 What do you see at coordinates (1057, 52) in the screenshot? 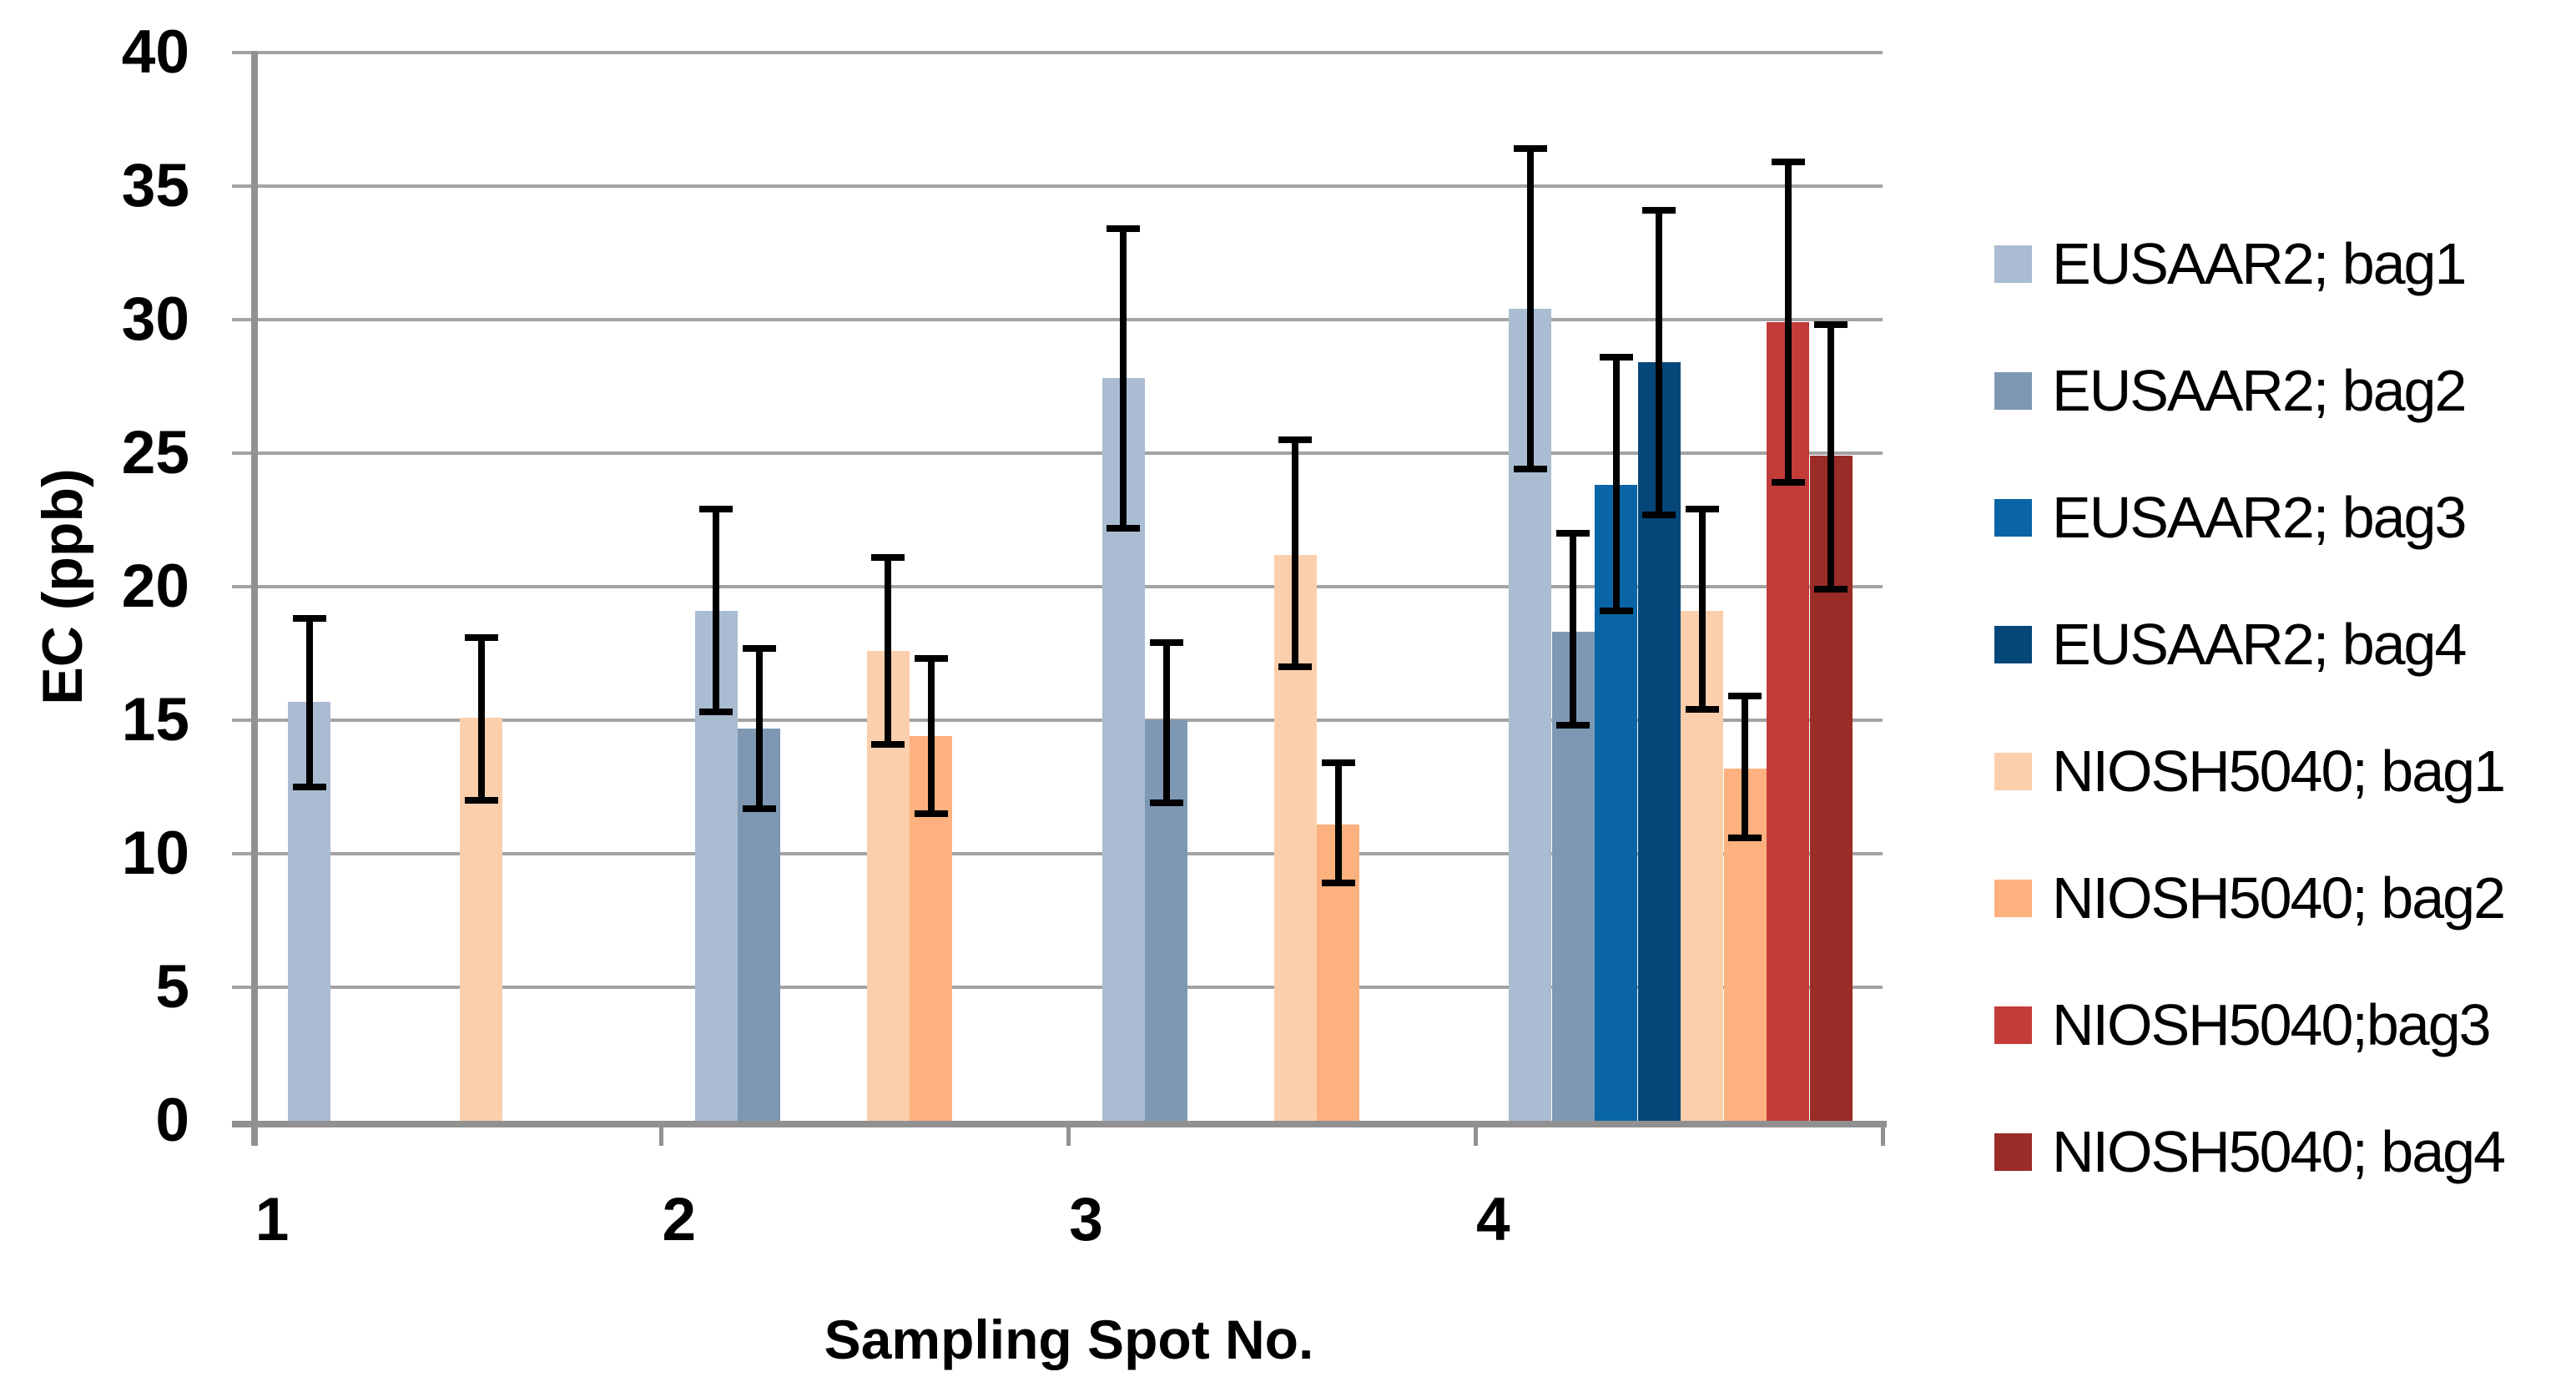
I see `gridline-y40` at bounding box center [1057, 52].